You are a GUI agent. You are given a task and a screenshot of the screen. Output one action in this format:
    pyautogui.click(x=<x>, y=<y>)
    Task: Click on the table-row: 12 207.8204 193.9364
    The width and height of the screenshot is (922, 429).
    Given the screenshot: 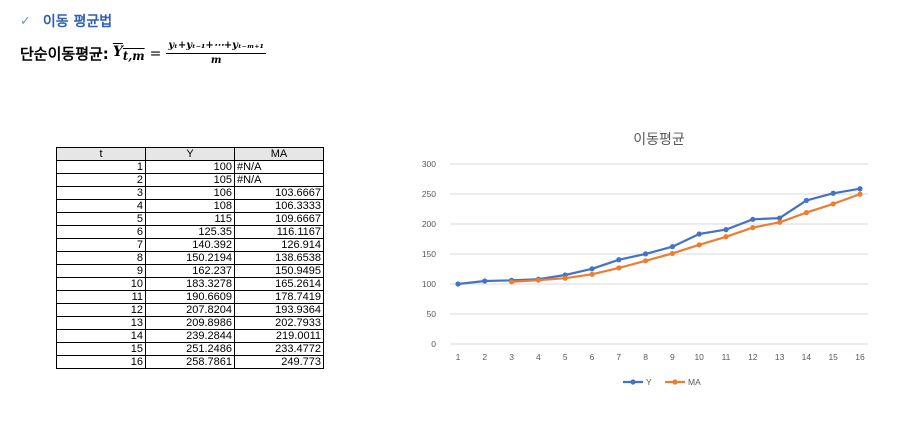 What is the action you would take?
    pyautogui.click(x=190, y=310)
    